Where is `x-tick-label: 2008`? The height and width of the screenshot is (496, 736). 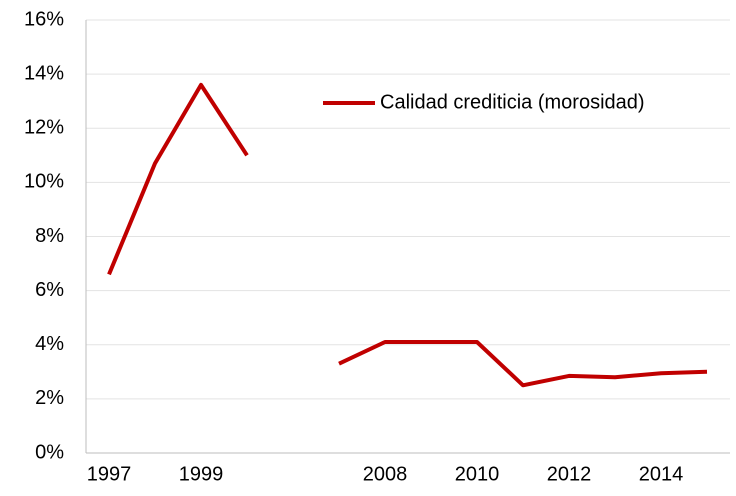
x-tick-label: 2008 is located at coordinates (385, 474).